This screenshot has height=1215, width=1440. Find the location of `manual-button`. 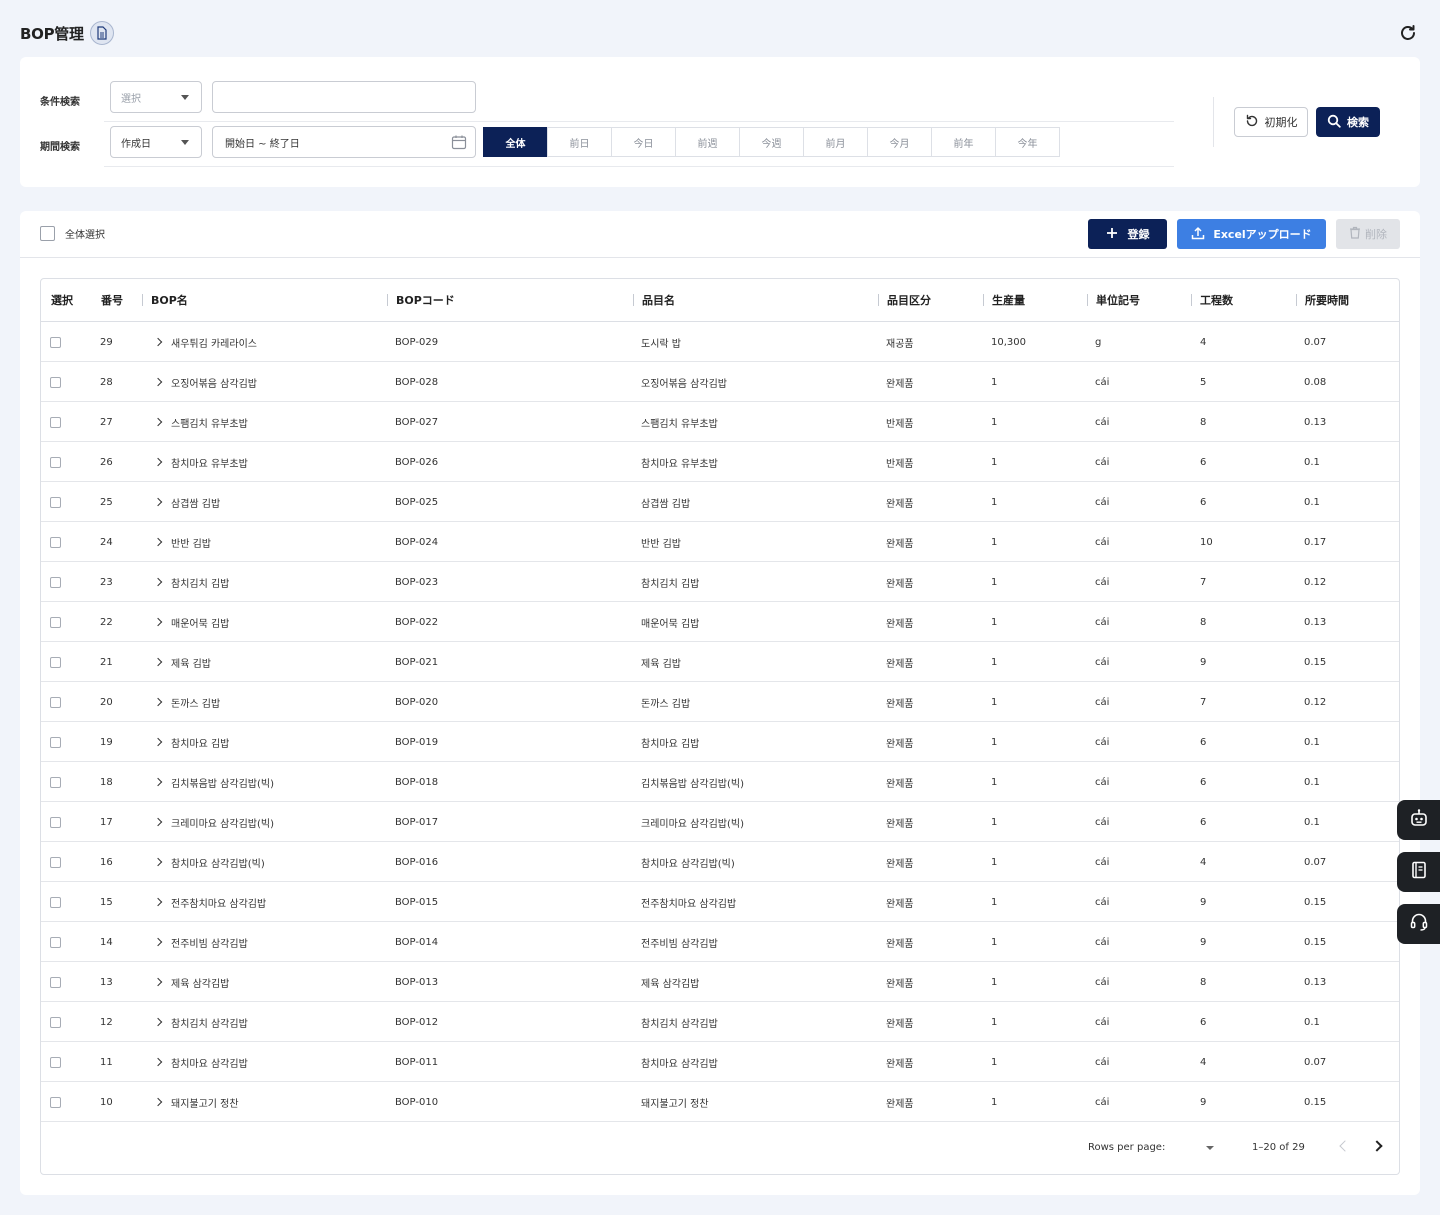

manual-button is located at coordinates (1418, 872).